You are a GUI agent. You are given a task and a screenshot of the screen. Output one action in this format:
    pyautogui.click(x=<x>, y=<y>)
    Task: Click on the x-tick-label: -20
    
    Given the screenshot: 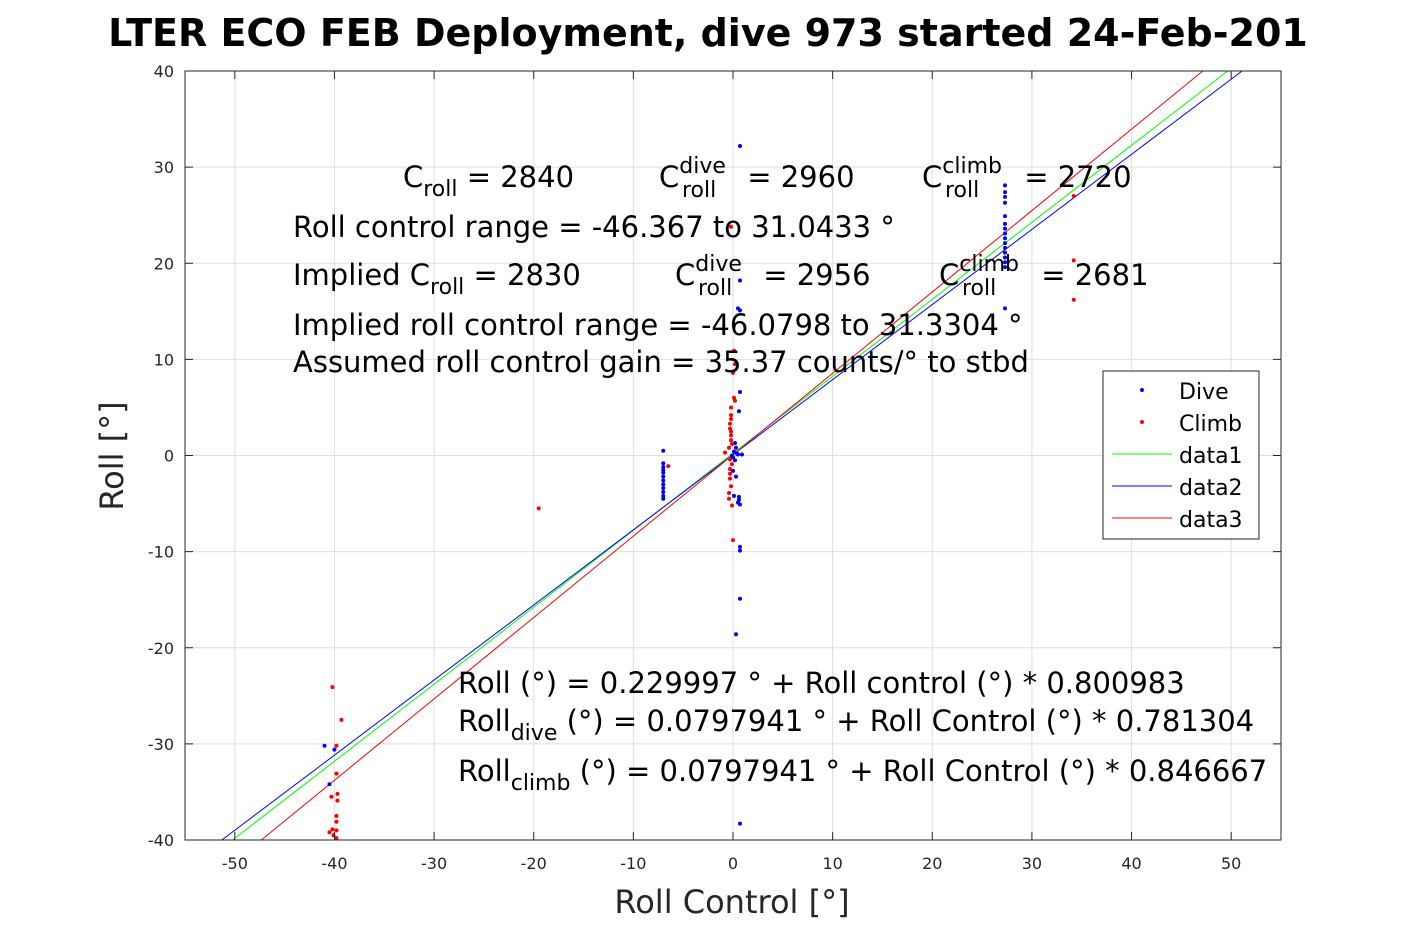 What is the action you would take?
    pyautogui.click(x=534, y=863)
    